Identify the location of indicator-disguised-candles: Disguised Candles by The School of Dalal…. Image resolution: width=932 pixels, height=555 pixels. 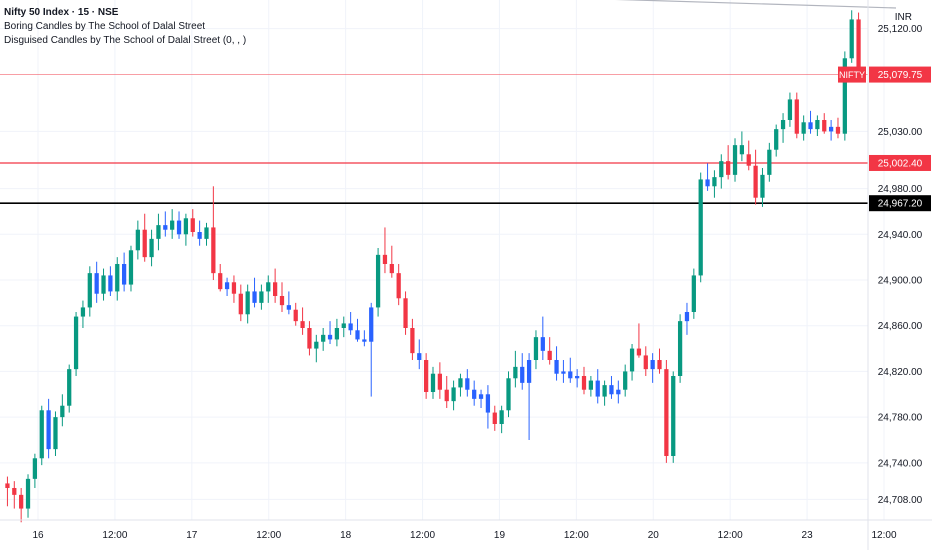
(125, 40).